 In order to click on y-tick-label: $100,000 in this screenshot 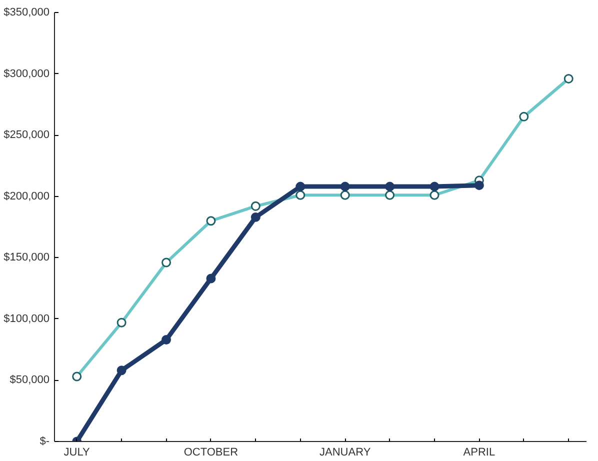, I will do `click(27, 318)`.